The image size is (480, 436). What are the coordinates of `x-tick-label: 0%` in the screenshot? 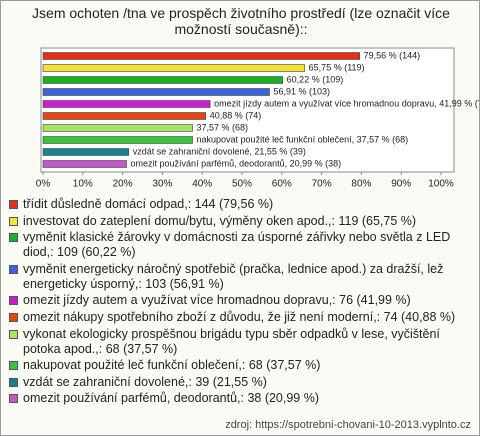 It's located at (43, 184).